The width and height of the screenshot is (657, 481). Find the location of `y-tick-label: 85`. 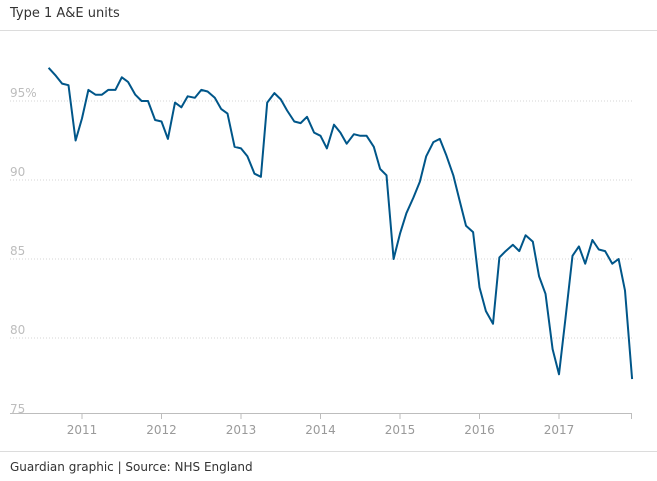

y-tick-label: 85 is located at coordinates (17, 251).